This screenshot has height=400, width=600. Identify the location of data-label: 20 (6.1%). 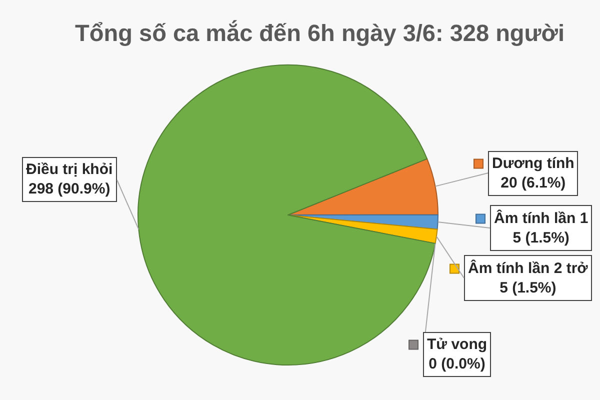
(533, 183).